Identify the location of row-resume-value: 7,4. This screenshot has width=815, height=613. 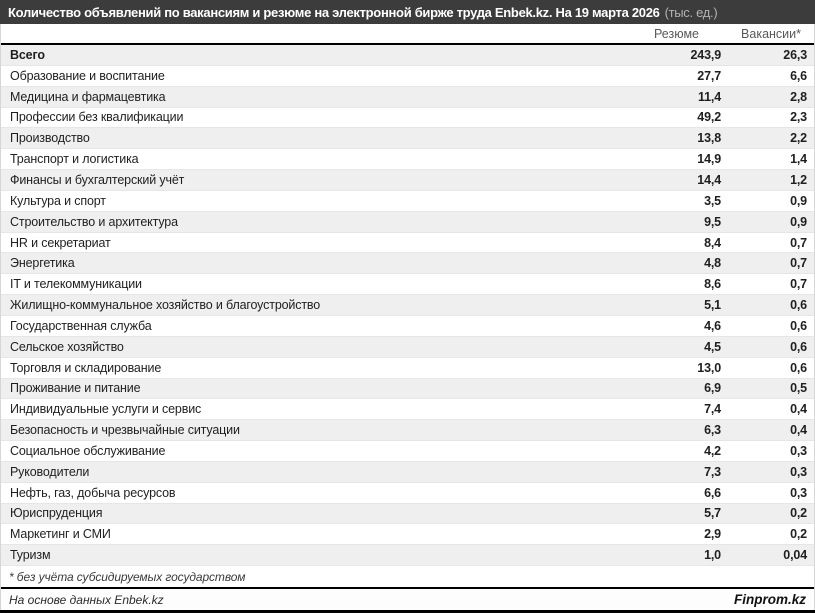
(712, 409).